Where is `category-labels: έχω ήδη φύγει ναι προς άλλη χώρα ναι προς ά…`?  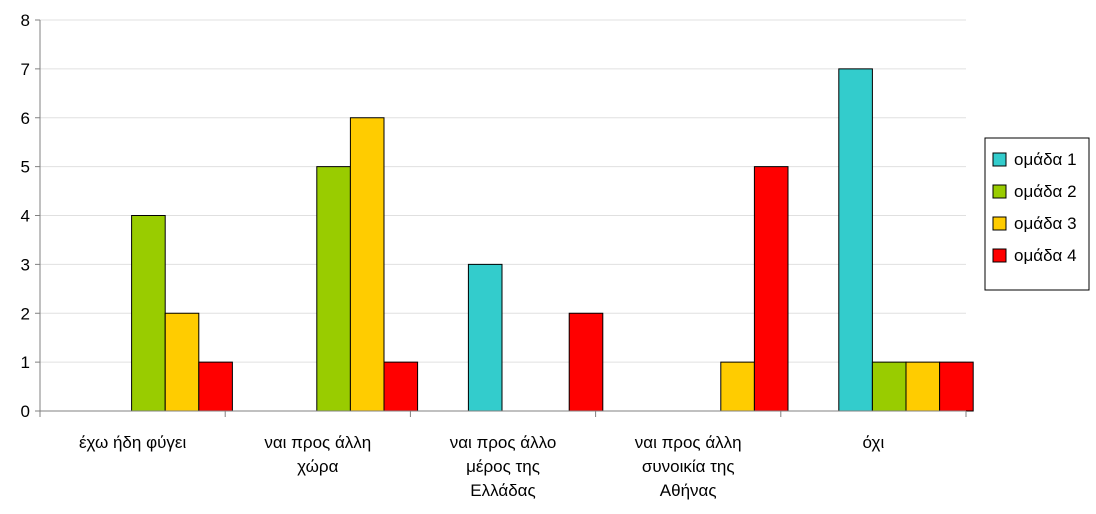 category-labels: έχω ήδη φύγει ναι προς άλλη χώρα ναι προς ά… is located at coordinates (482, 466).